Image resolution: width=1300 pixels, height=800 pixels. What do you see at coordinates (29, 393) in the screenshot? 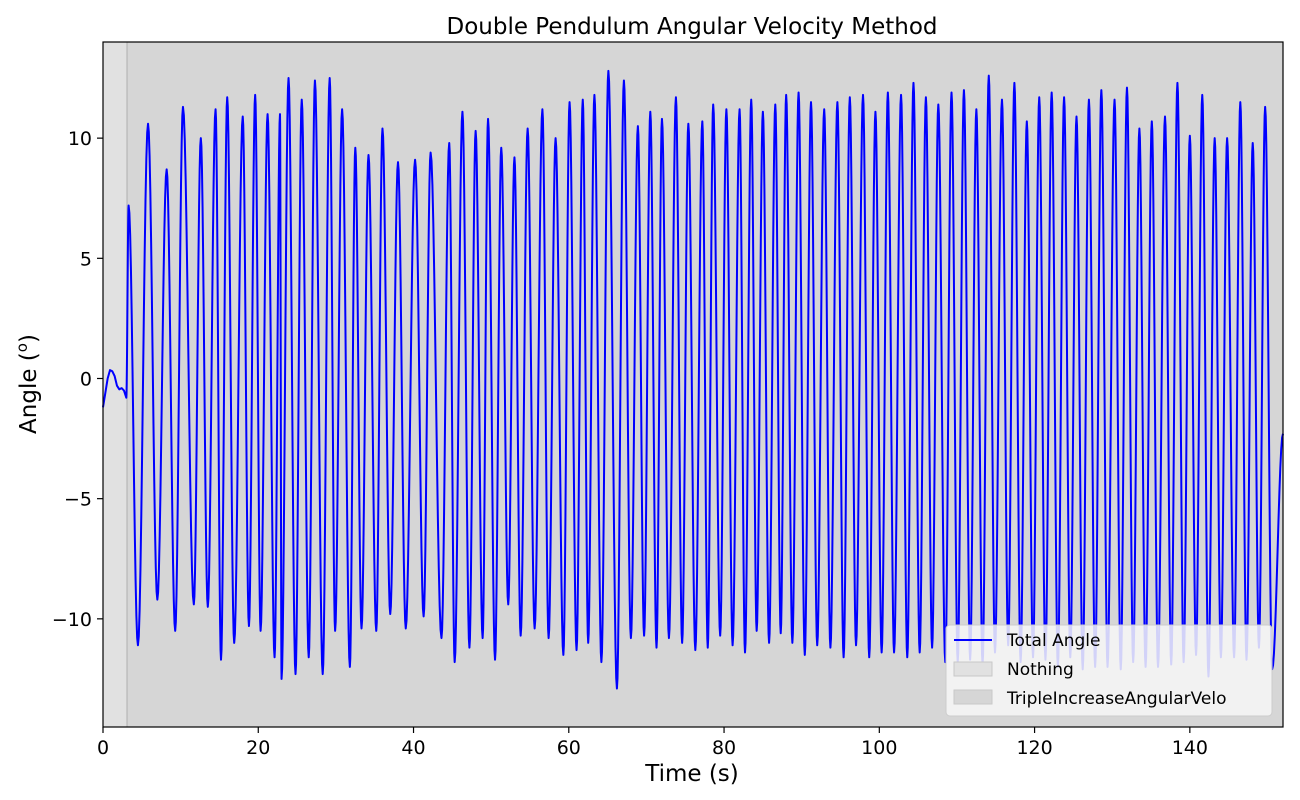
I see `y-axis-label-main: Angle (` at bounding box center [29, 393].